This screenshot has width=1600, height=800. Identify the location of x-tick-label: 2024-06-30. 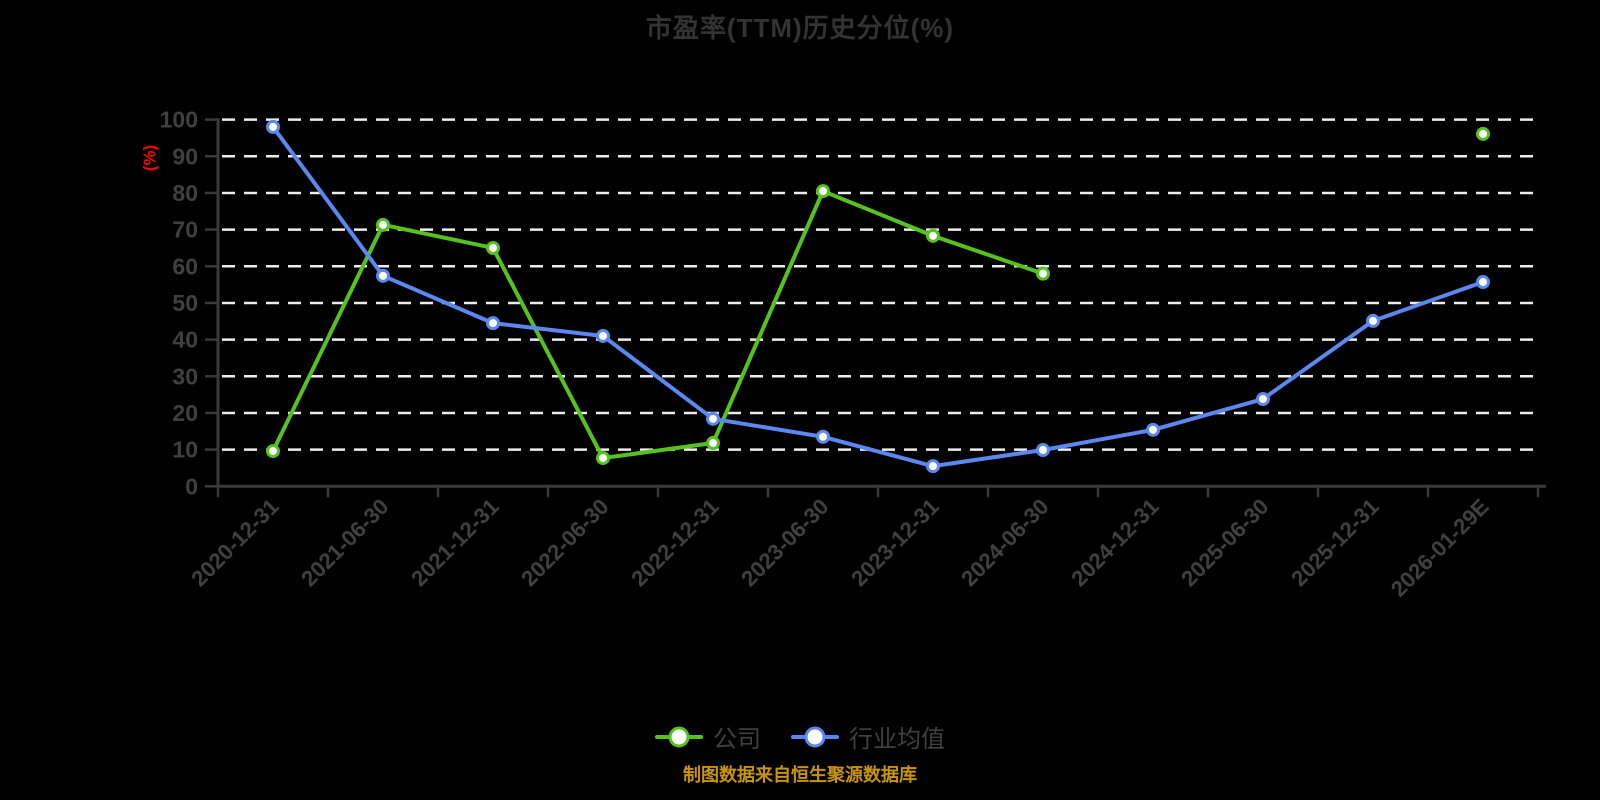
(1004, 542).